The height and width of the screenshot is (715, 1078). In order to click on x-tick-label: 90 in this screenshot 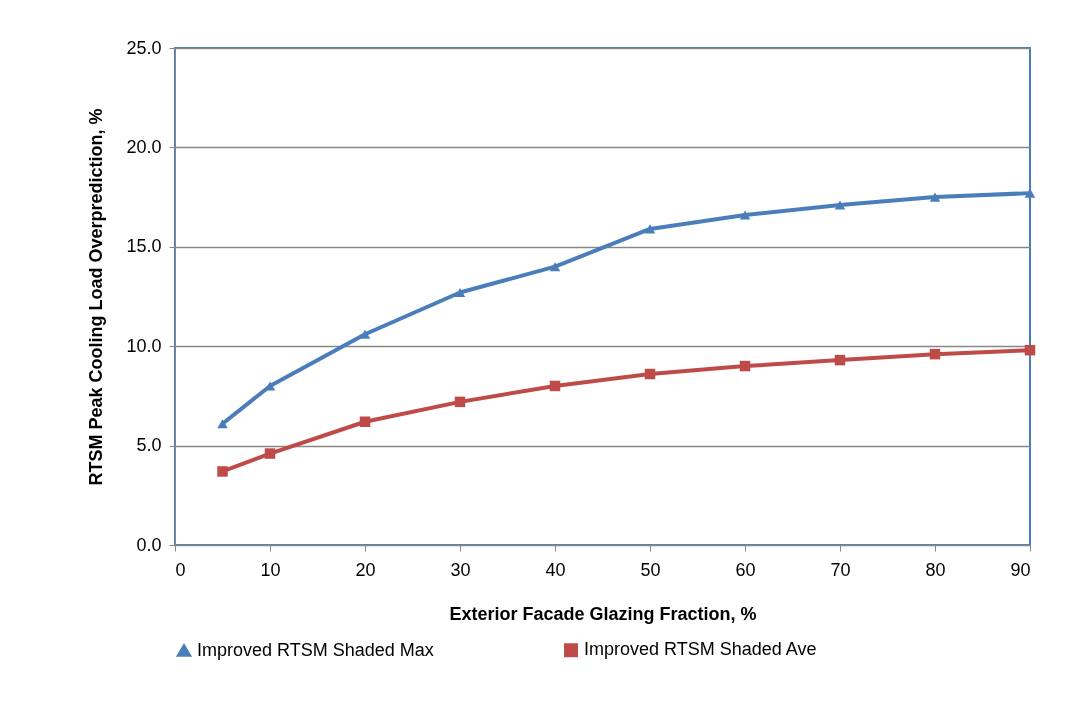, I will do `click(1020, 569)`.